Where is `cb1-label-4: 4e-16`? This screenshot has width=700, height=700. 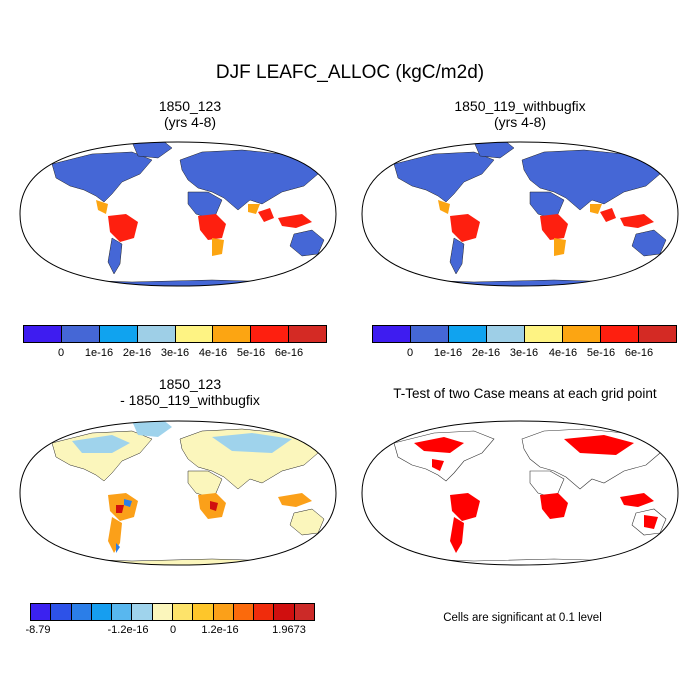
cb1-label-4: 4e-16 is located at coordinates (213, 353).